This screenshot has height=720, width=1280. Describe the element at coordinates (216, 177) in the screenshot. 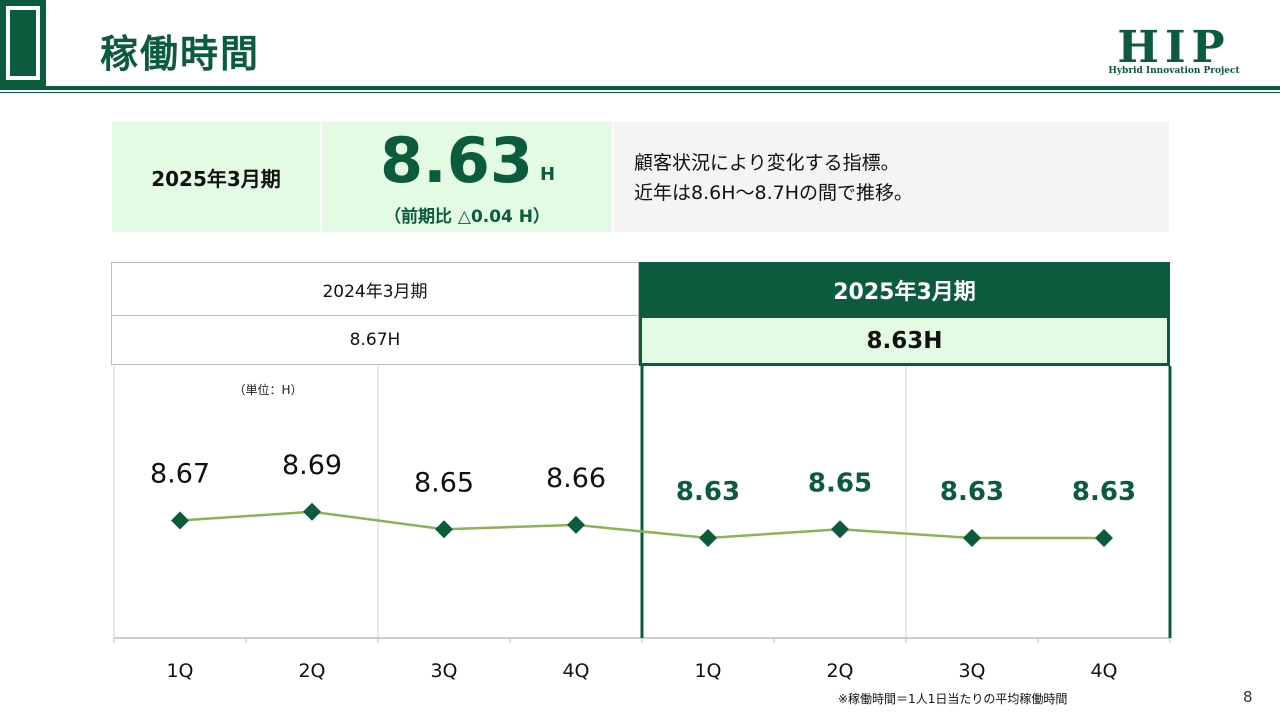

I see `summary-period: 2025年3月期` at that location.